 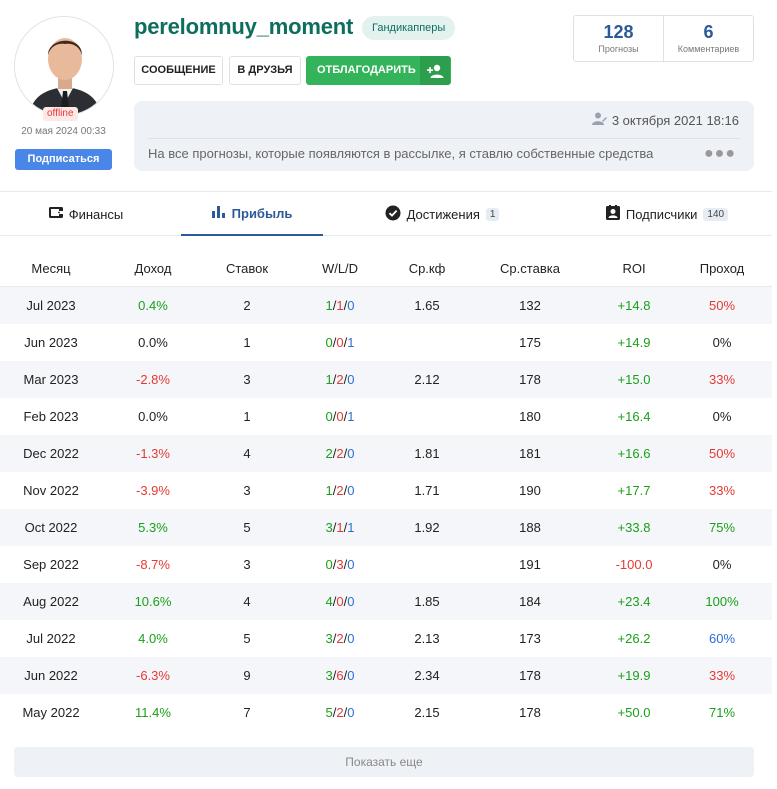 What do you see at coordinates (393, 214) in the screenshot?
I see `badge-check-icon` at bounding box center [393, 214].